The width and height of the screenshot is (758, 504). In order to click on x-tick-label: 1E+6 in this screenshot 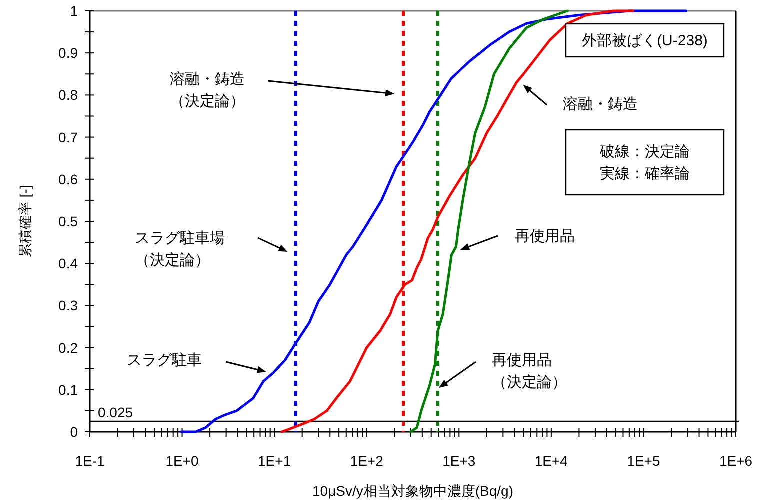, I will do `click(736, 461)`.